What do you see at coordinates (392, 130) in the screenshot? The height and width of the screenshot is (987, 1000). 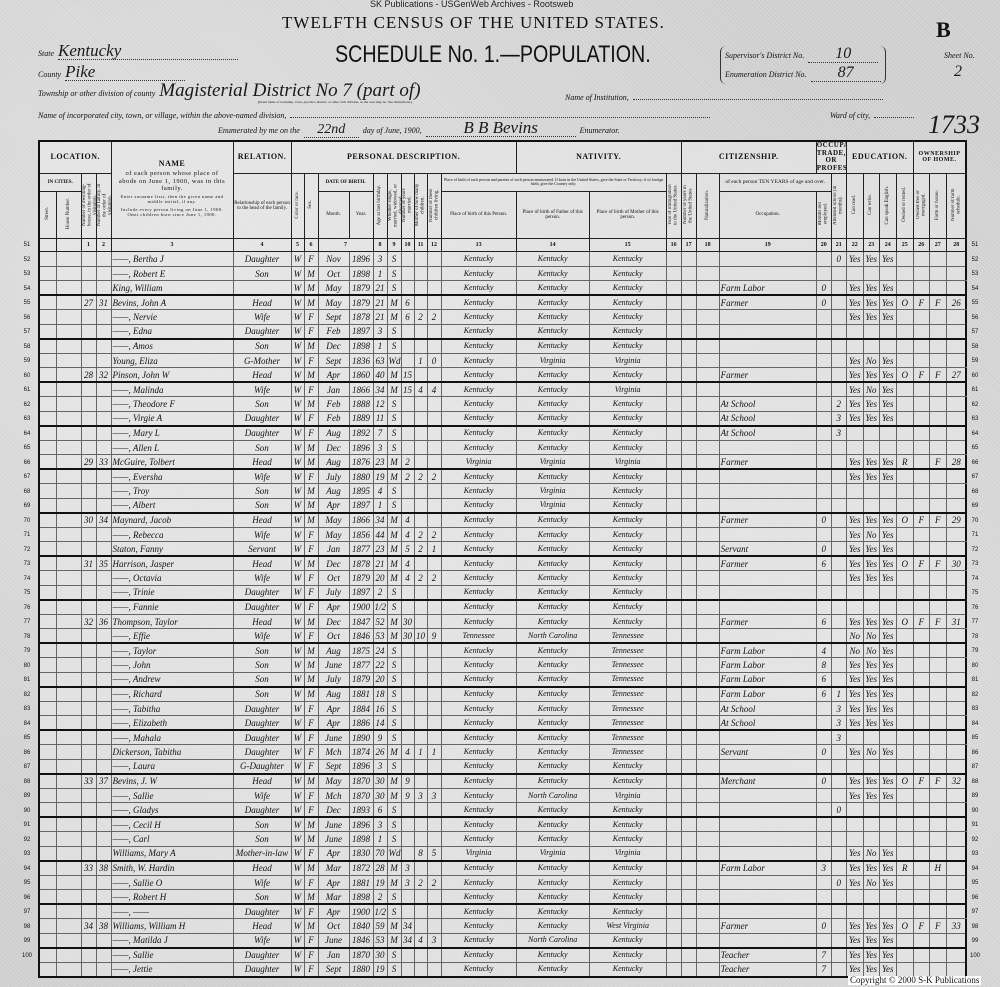 I see `enumerated-suffix: day of June, 1900,` at bounding box center [392, 130].